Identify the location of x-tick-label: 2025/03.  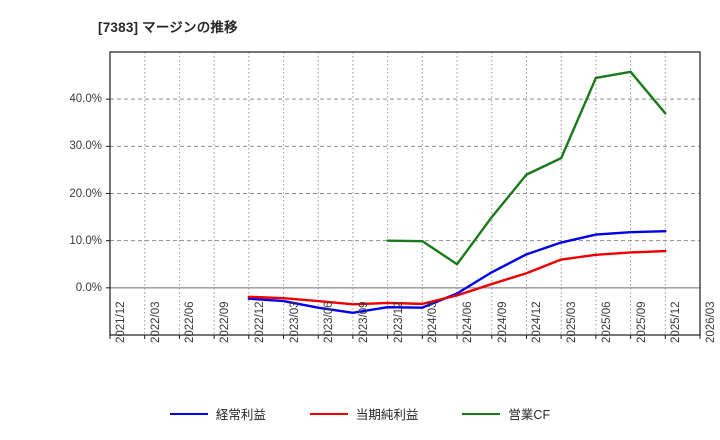
(572, 322).